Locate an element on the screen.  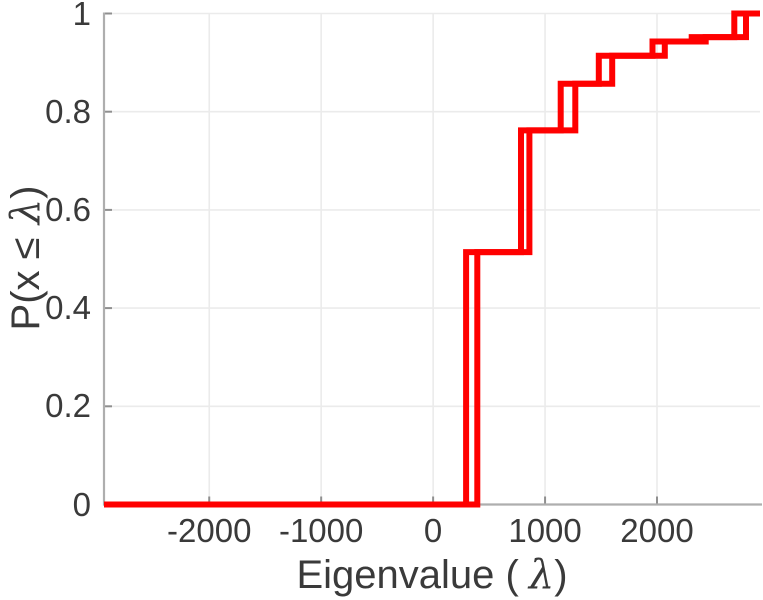
x-tick-label: 2000 is located at coordinates (657, 530).